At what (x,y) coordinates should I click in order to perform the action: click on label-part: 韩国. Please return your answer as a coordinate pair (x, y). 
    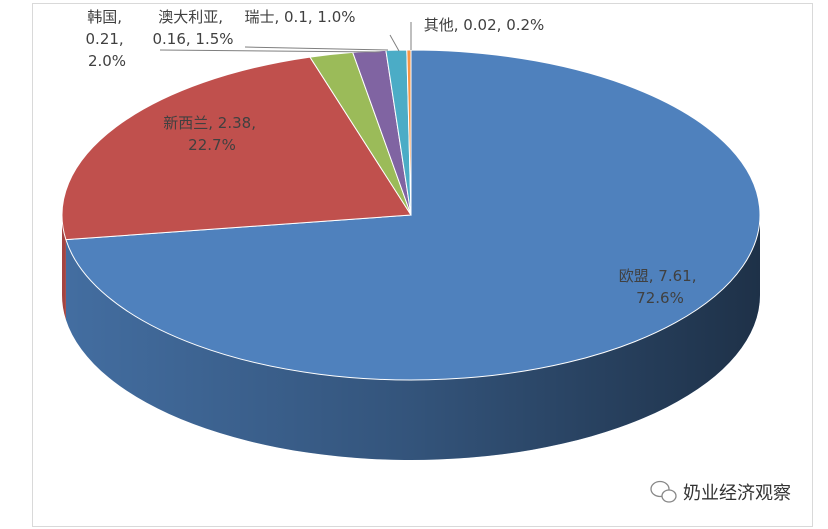
    Looking at the image, I should click on (102, 17).